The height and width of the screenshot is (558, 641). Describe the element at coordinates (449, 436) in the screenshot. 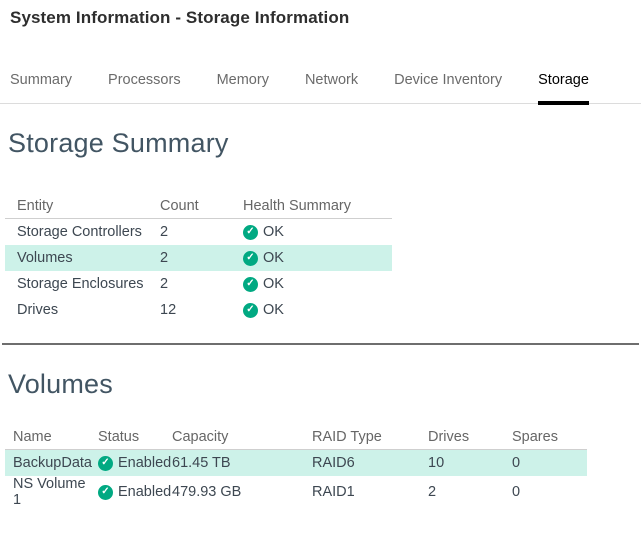

I see `column-header-drives: Drives` at that location.